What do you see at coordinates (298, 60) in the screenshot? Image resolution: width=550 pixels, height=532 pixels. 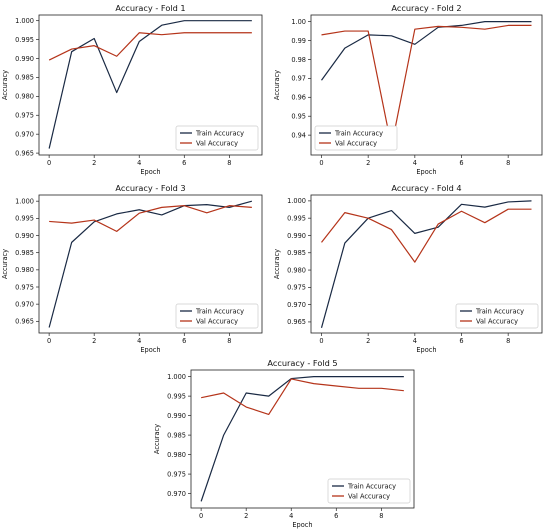 I see `y-tick-label: 0.98` at bounding box center [298, 60].